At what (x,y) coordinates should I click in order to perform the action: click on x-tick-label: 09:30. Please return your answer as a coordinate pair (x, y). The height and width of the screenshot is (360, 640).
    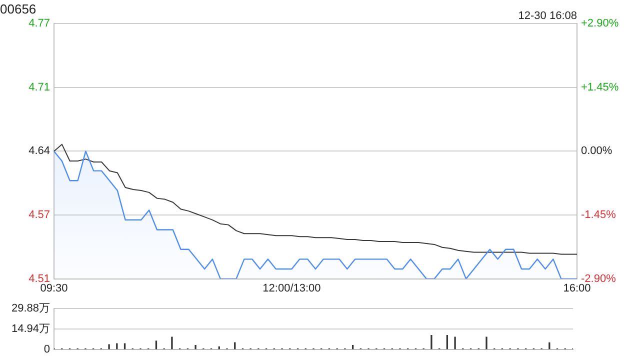
    Looking at the image, I should click on (54, 288).